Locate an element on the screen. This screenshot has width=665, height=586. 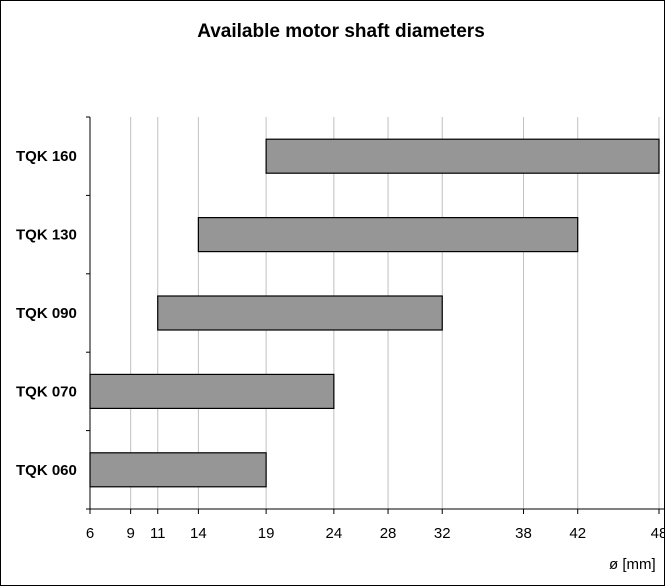
x-axis-title: ø [mm] is located at coordinates (632, 564).